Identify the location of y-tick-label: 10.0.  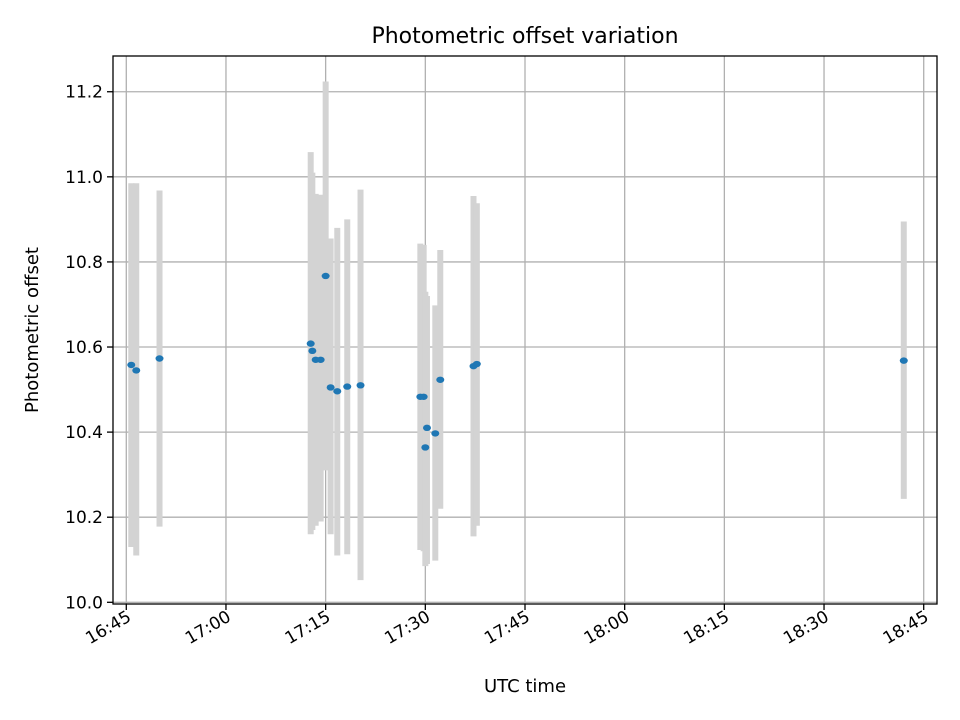
(84, 603).